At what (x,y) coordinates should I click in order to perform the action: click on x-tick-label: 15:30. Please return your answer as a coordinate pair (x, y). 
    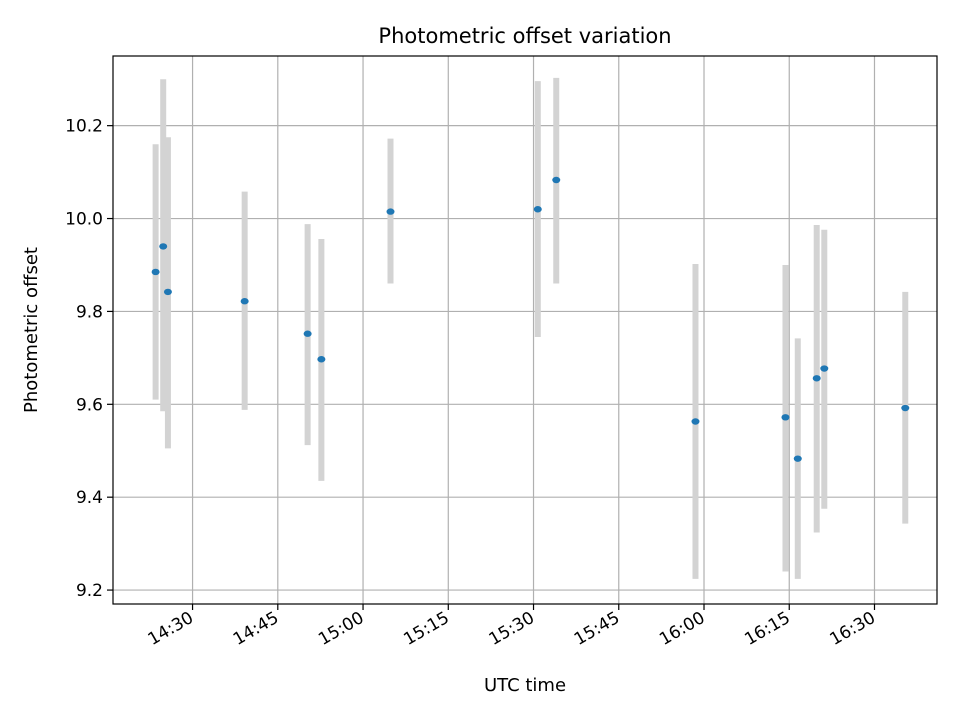
    Looking at the image, I should click on (512, 629).